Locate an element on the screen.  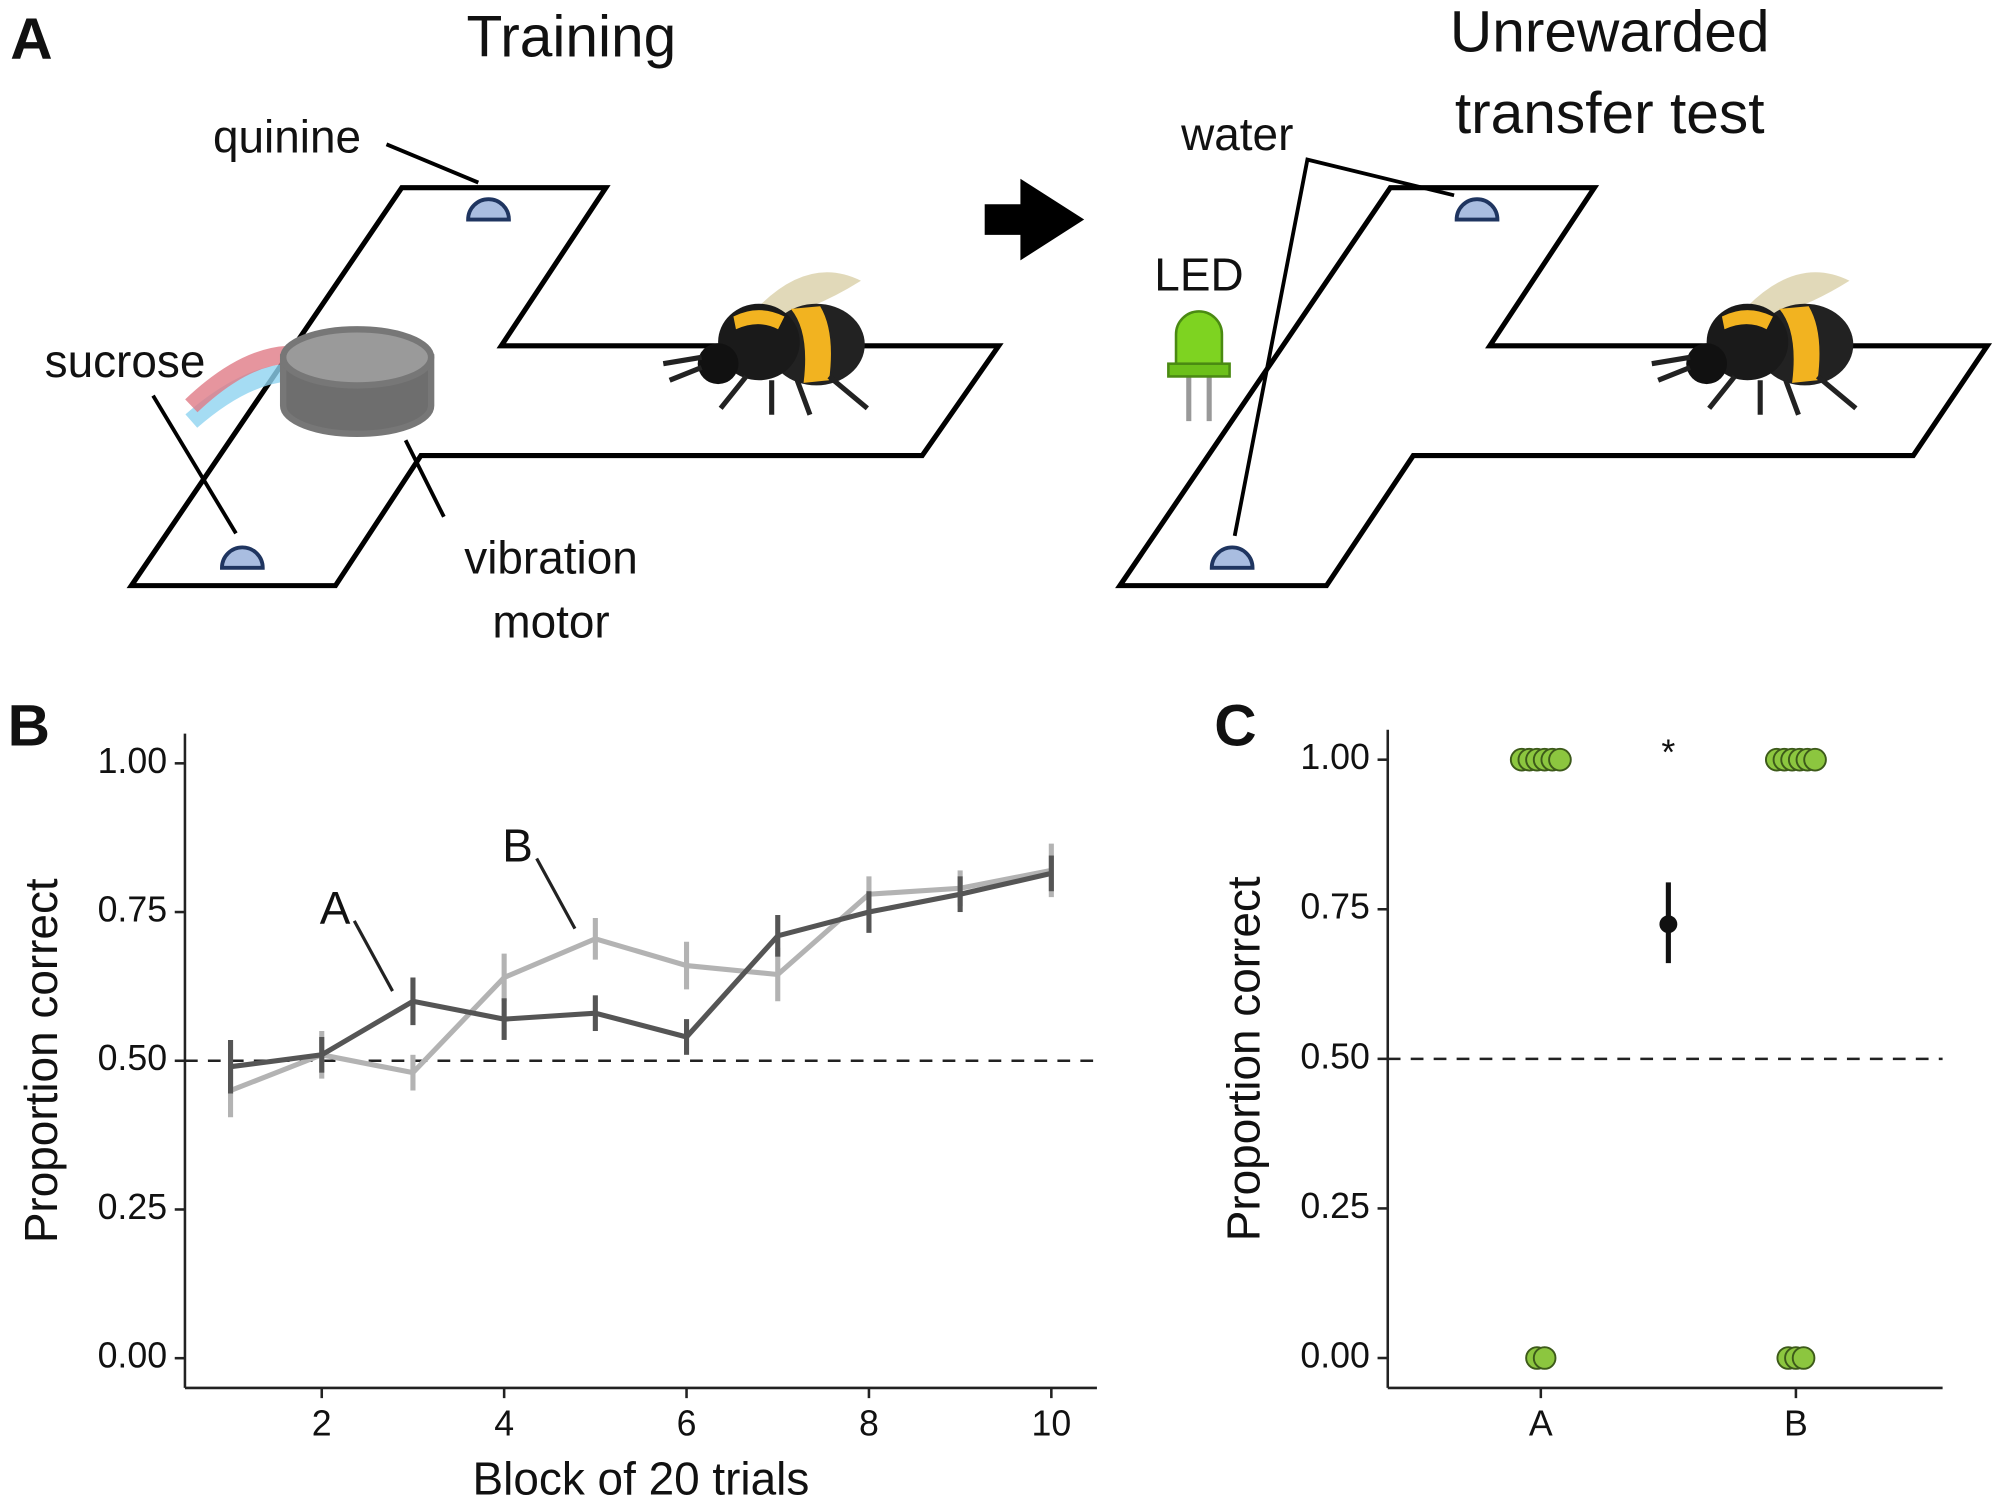
test-title: transfer test is located at coordinates (1610, 113).